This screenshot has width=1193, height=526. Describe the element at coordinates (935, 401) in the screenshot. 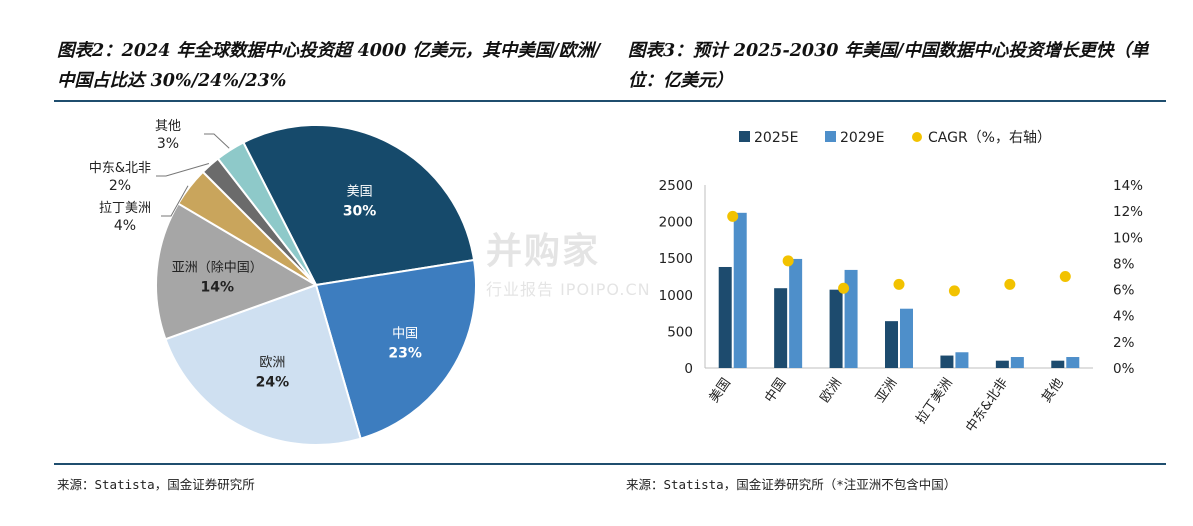

I see `x-tick-label: 拉丁美洲` at that location.